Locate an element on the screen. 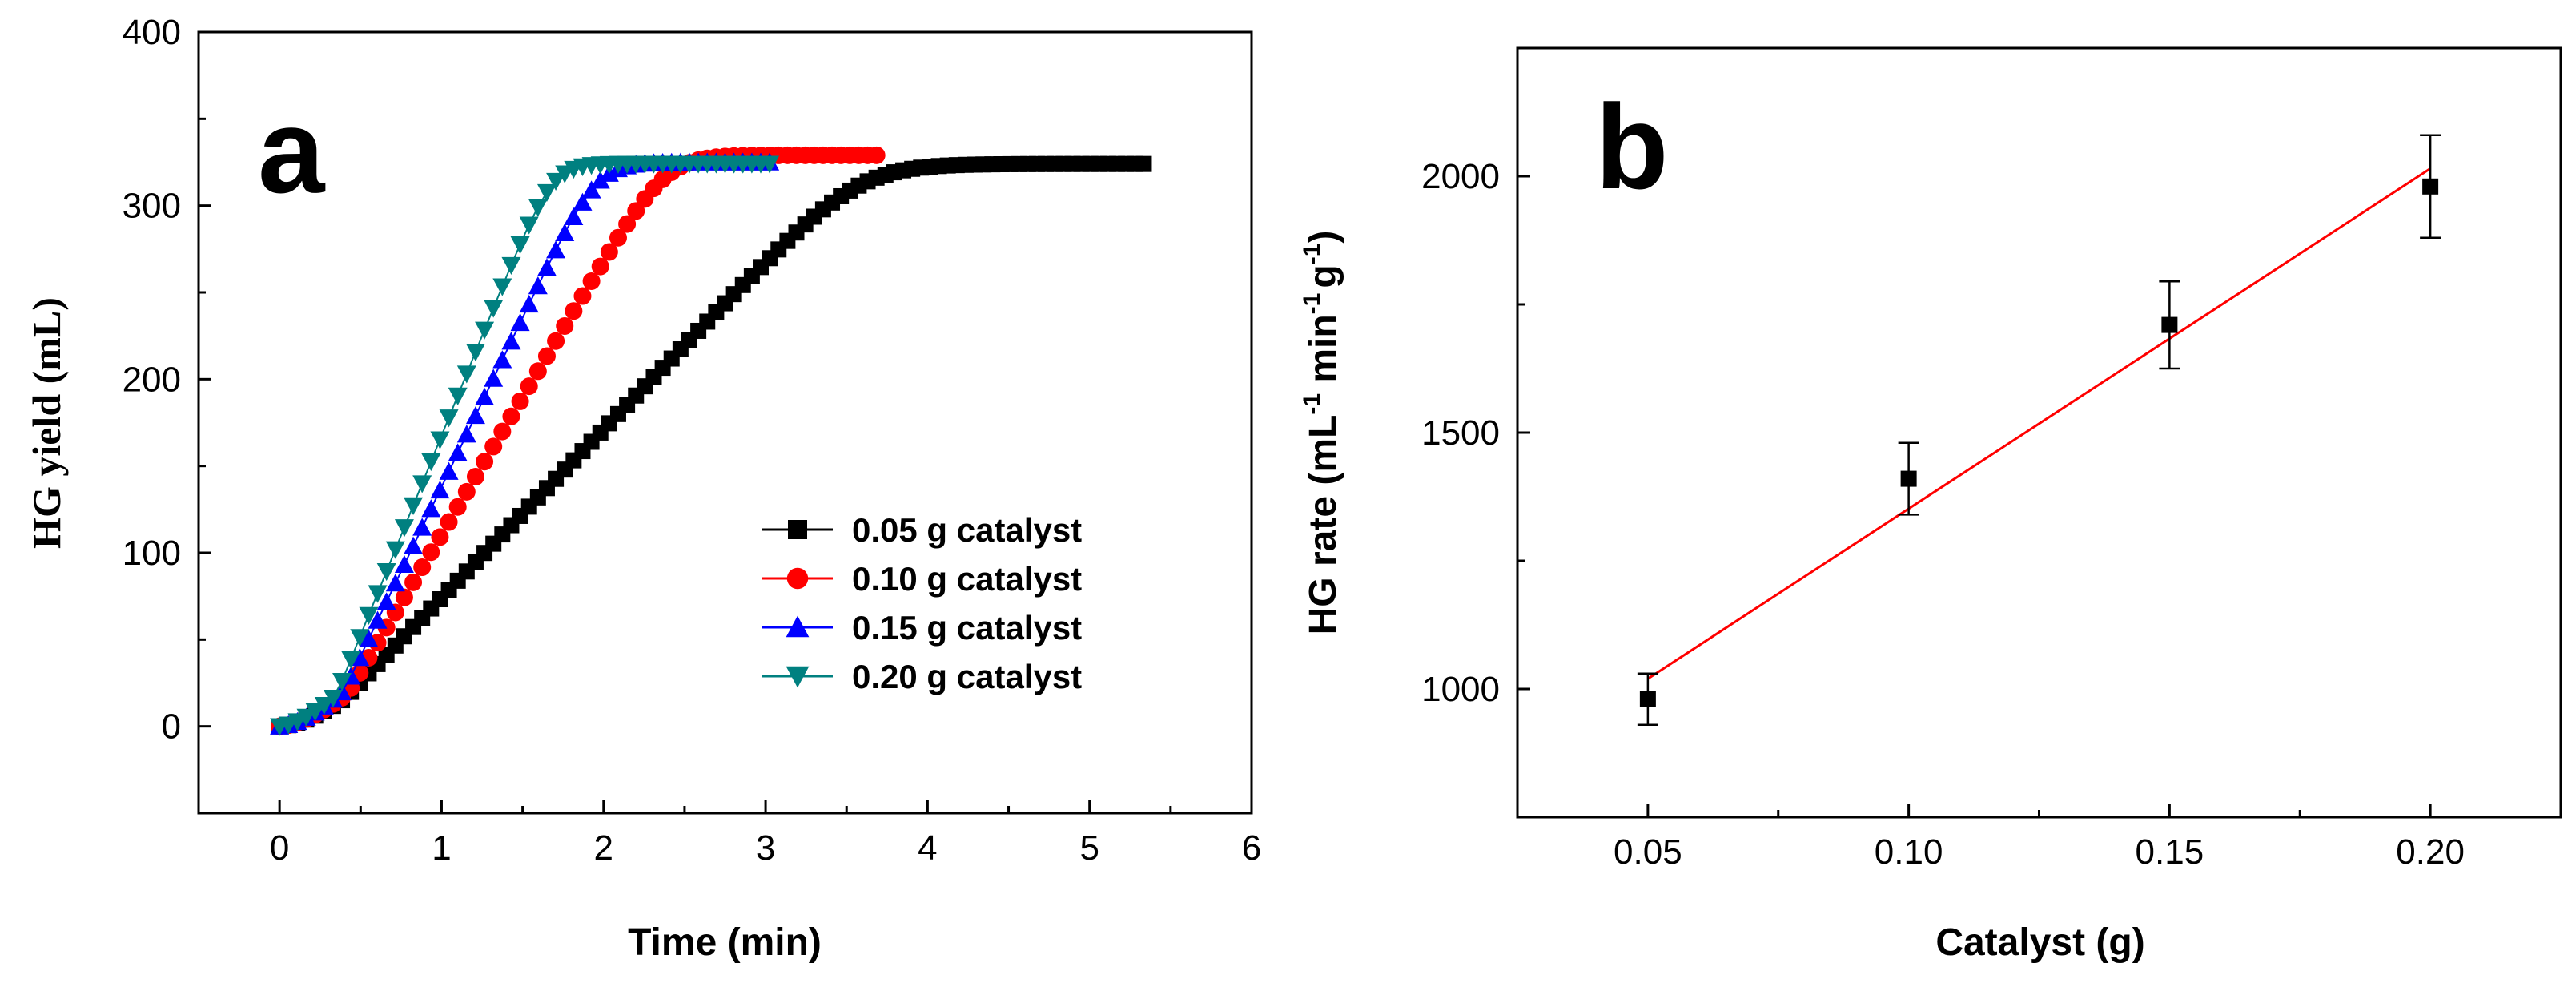 This screenshot has width=2576, height=991. x-tick-label-a: 2 is located at coordinates (603, 848).